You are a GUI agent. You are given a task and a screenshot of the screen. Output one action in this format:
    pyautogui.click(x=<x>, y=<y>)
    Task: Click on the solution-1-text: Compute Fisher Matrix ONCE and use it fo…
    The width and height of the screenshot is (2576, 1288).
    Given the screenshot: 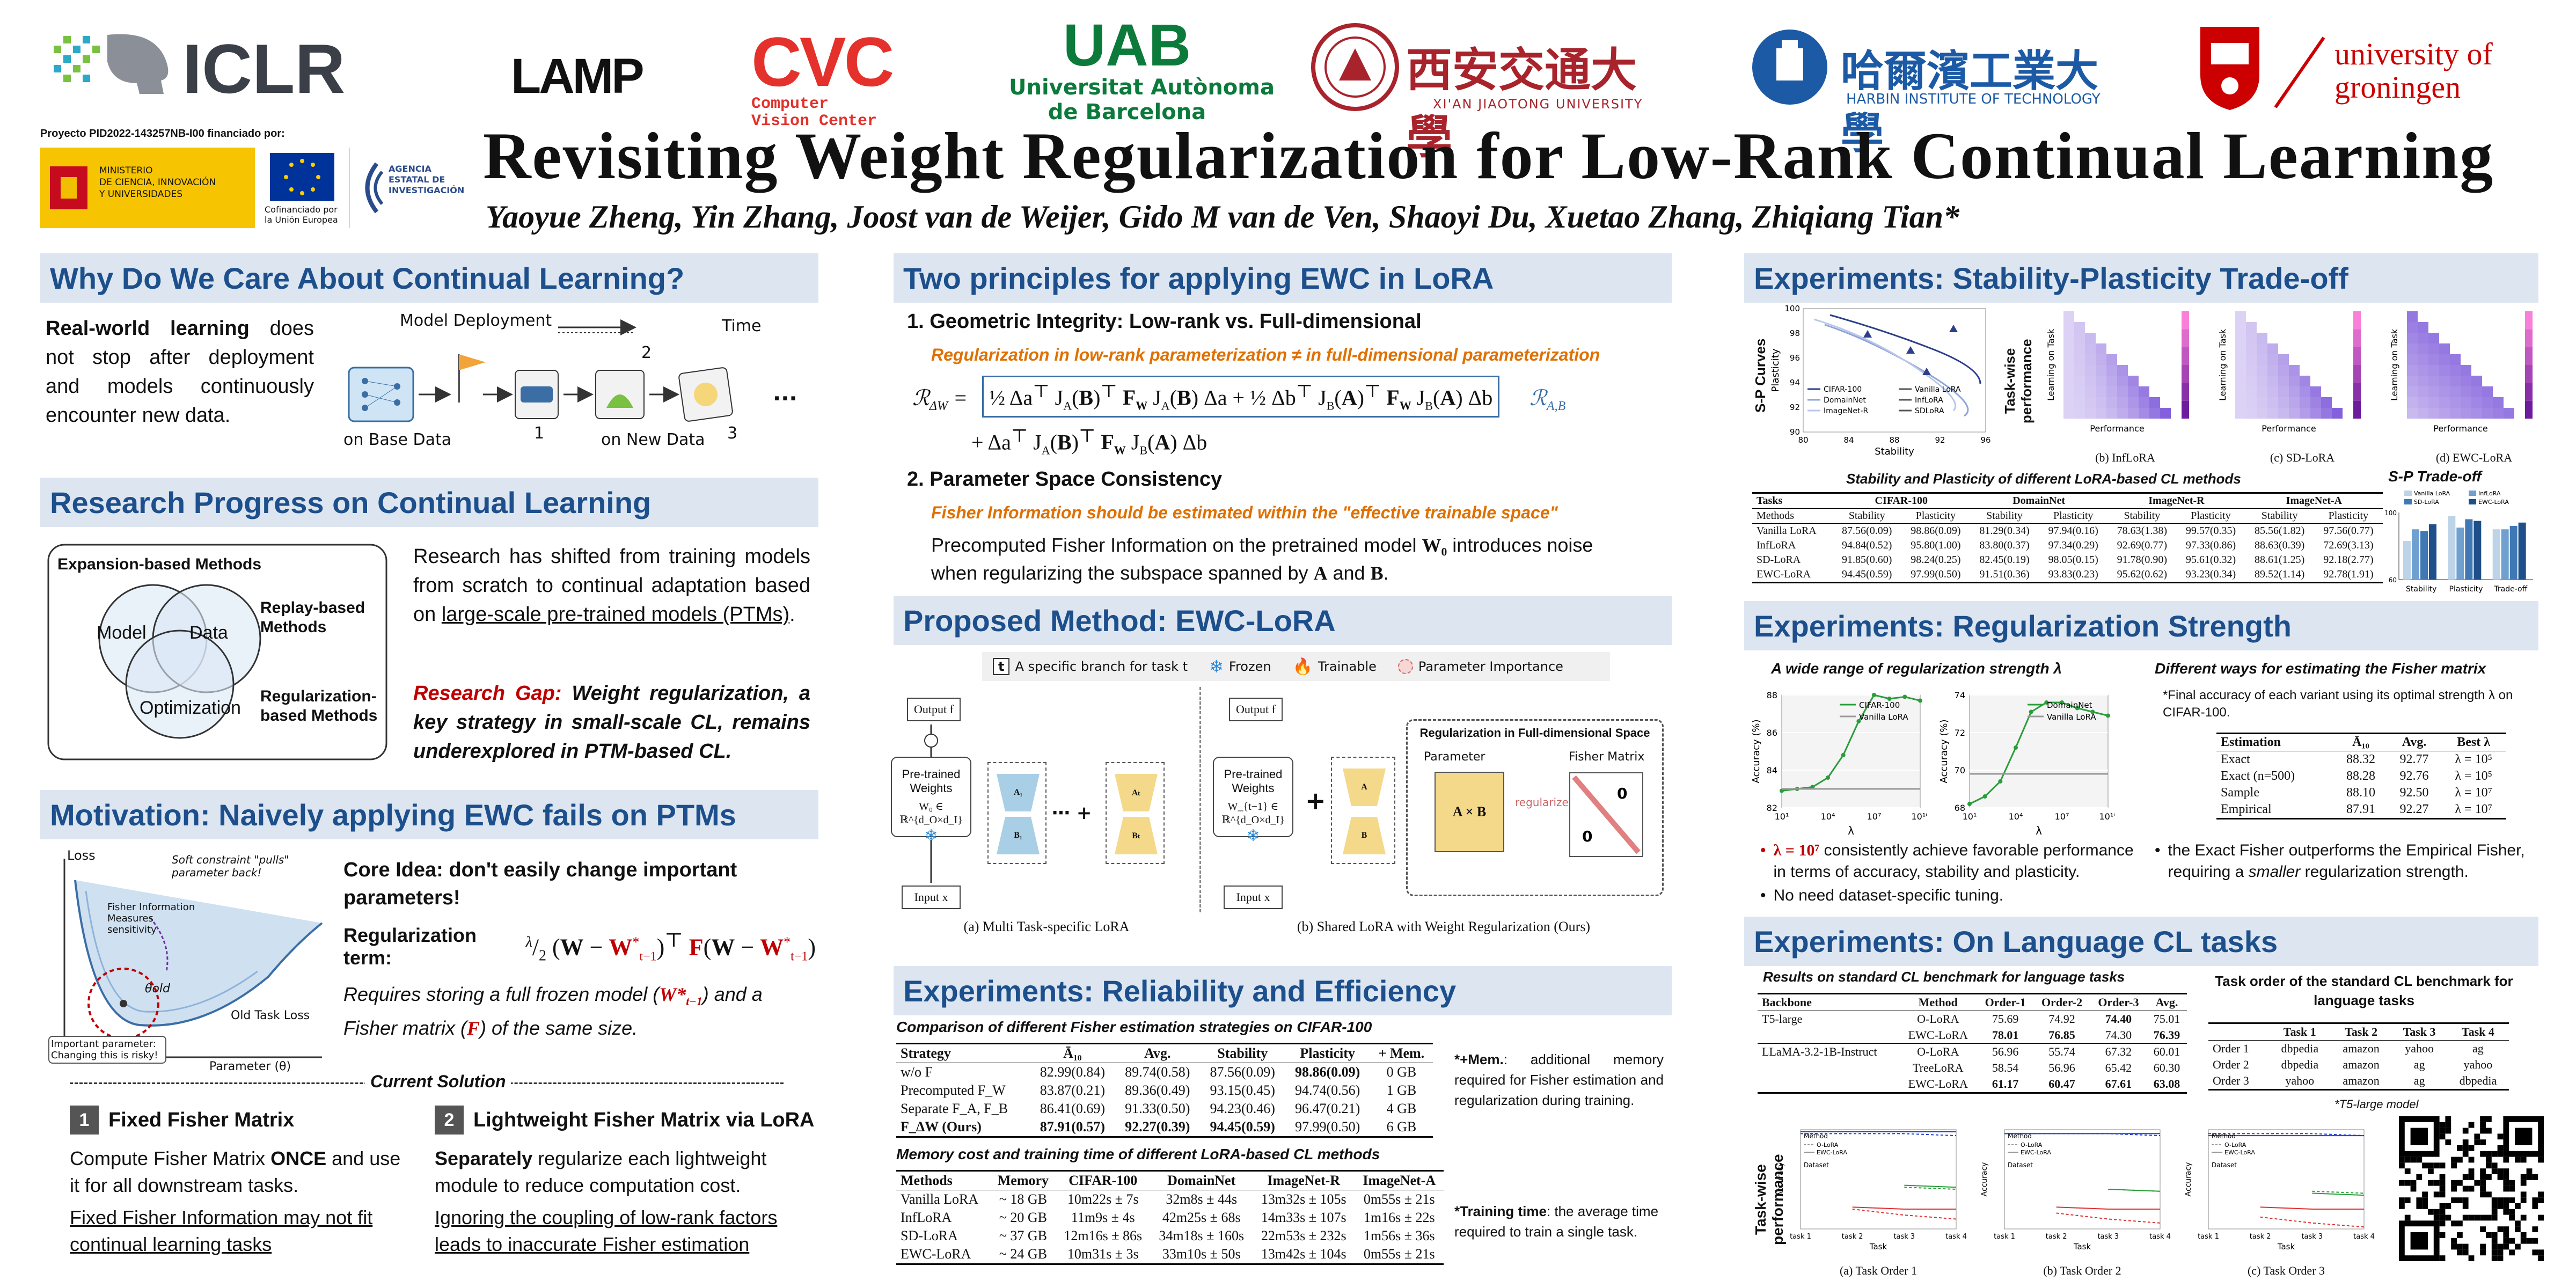 What is the action you would take?
    pyautogui.click(x=235, y=1171)
    